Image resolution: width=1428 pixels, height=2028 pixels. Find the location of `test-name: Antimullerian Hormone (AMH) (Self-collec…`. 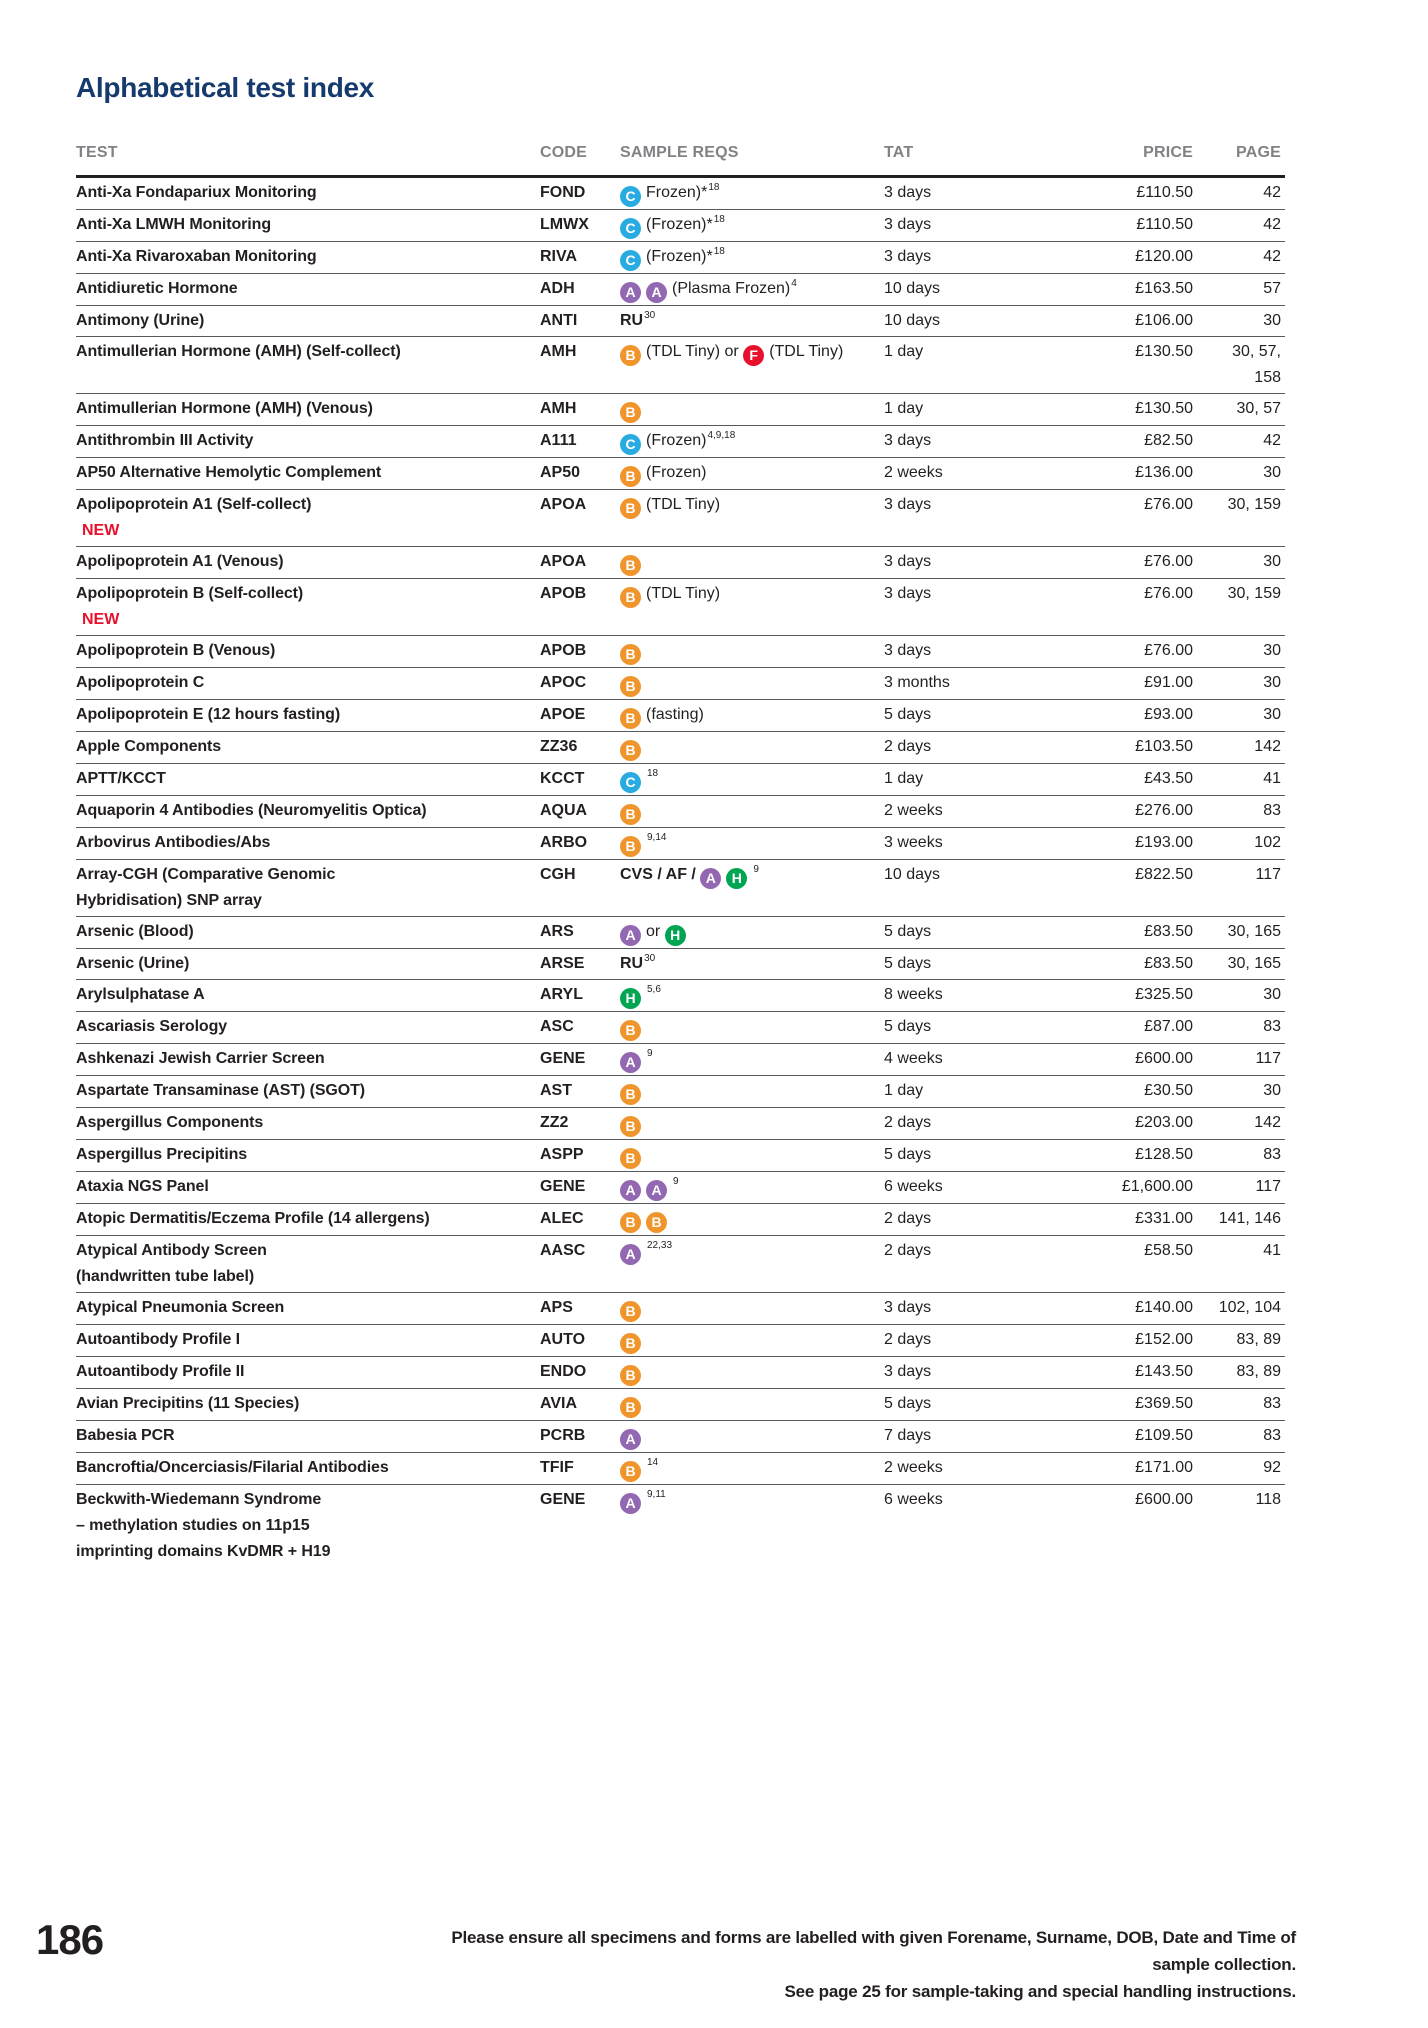

test-name: Antimullerian Hormone (AMH) (Self-collec… is located at coordinates (238, 351).